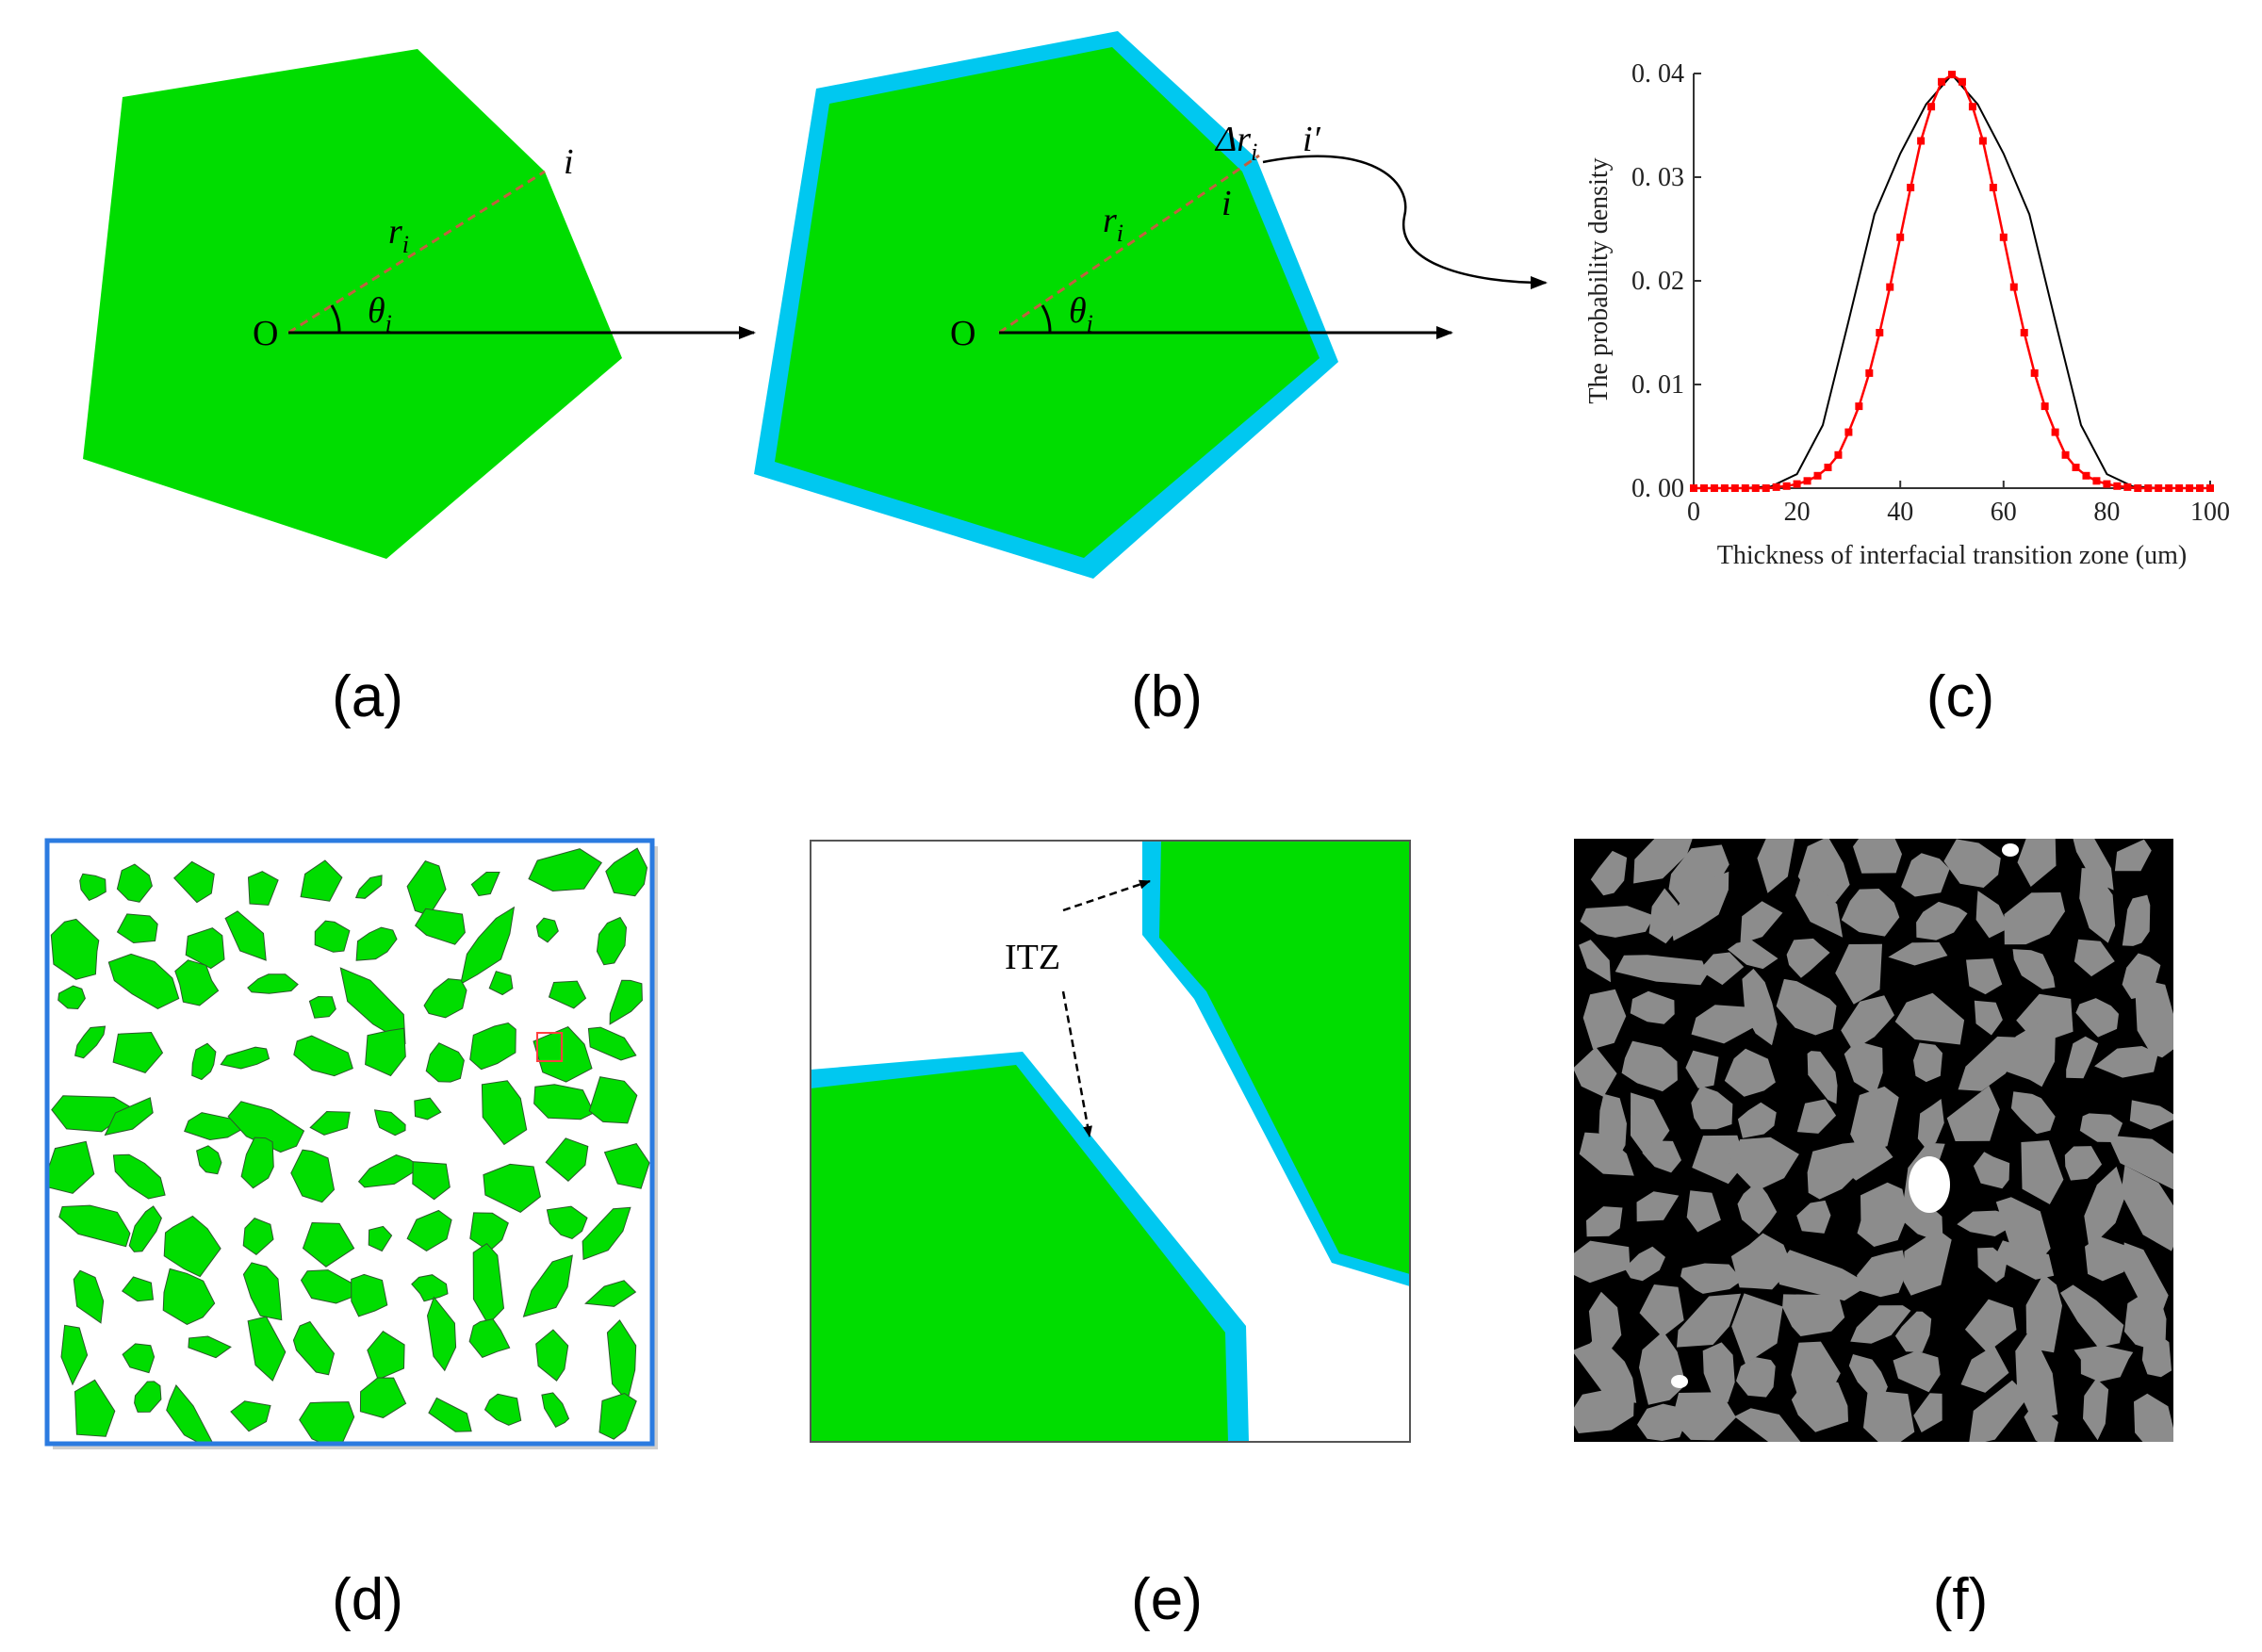 This screenshot has width=2262, height=1652. I want to click on panel-a: O i ri θi (a), so click(419, 389).